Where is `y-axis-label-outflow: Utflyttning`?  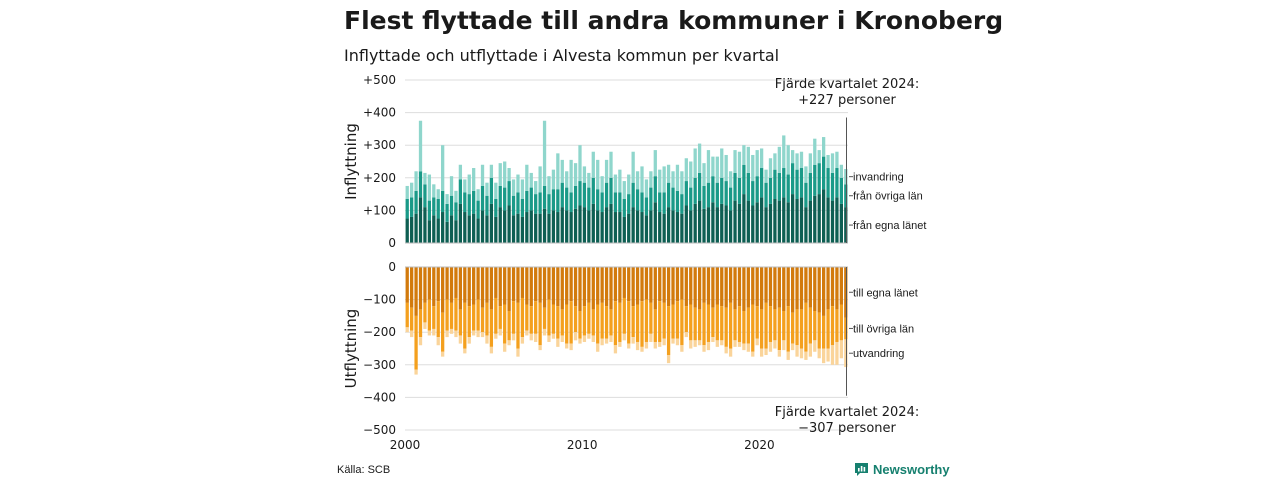 y-axis-label-outflow: Utflyttning is located at coordinates (351, 349).